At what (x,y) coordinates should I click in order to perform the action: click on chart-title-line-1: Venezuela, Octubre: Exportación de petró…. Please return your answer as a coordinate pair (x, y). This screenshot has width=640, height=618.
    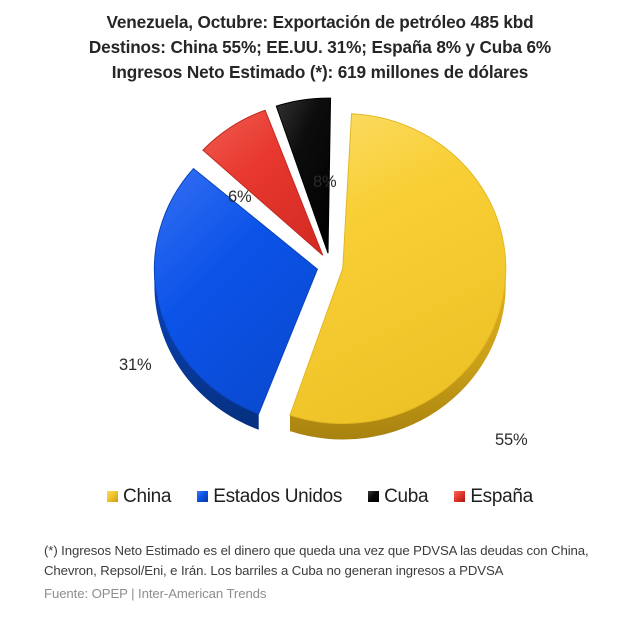
    Looking at the image, I should click on (320, 22).